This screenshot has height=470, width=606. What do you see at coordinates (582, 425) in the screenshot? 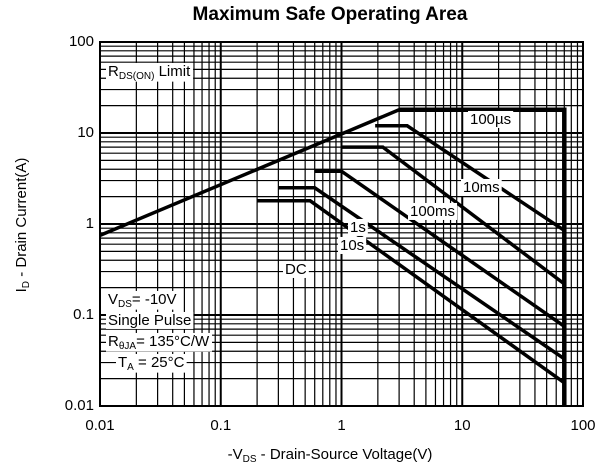
I see `x-tick-label: 100` at bounding box center [582, 425].